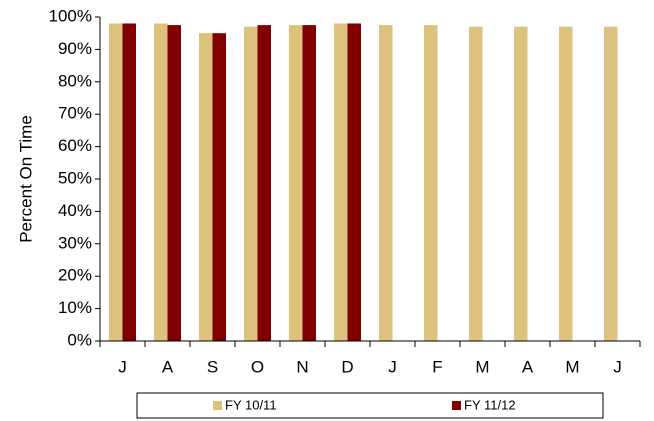 This screenshot has height=421, width=654. I want to click on y-tick-label: 90%, so click(75, 48).